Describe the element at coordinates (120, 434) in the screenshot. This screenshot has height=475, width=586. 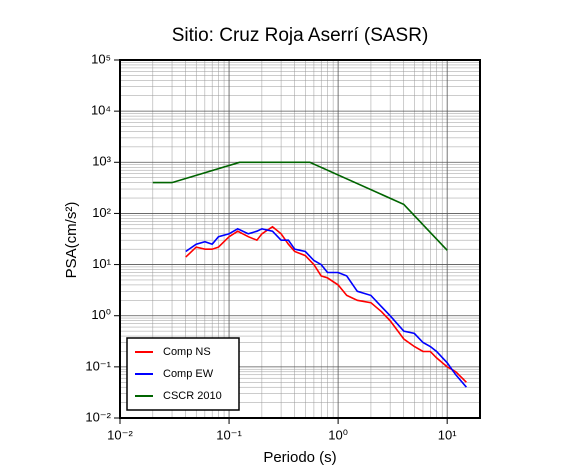
I see `x-tick-label: 10⁻²` at that location.